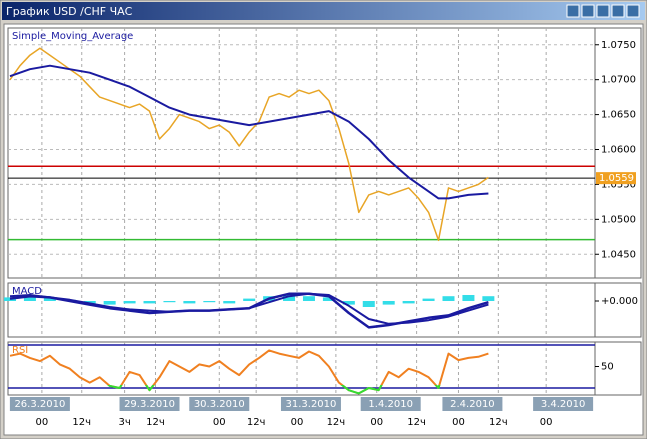 The width and height of the screenshot is (647, 439). I want to click on help-button, so click(573, 11).